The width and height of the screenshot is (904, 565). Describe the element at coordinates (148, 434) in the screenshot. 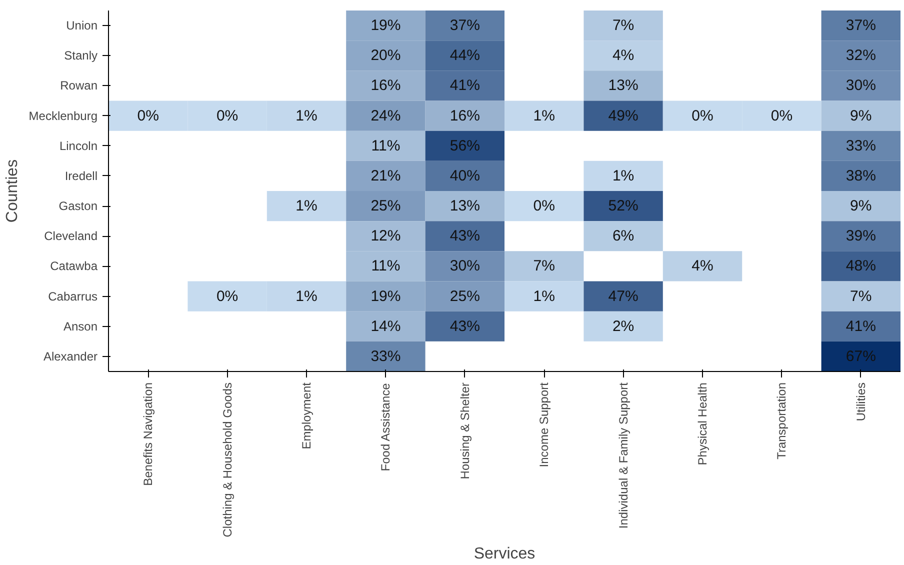

I see `x-tick-label: Benefits Navigation` at that location.